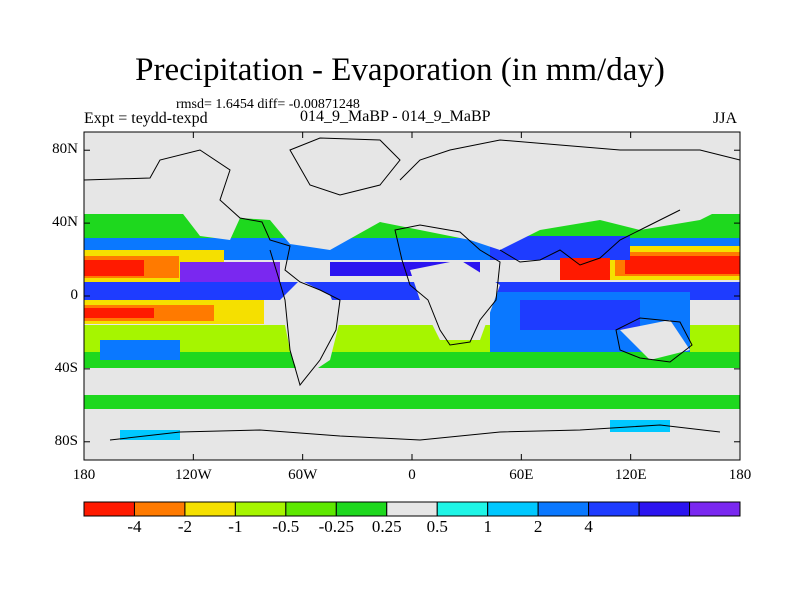  Describe the element at coordinates (146, 118) in the screenshot. I see `experiment-label: Expt = teydd-texpd` at that location.